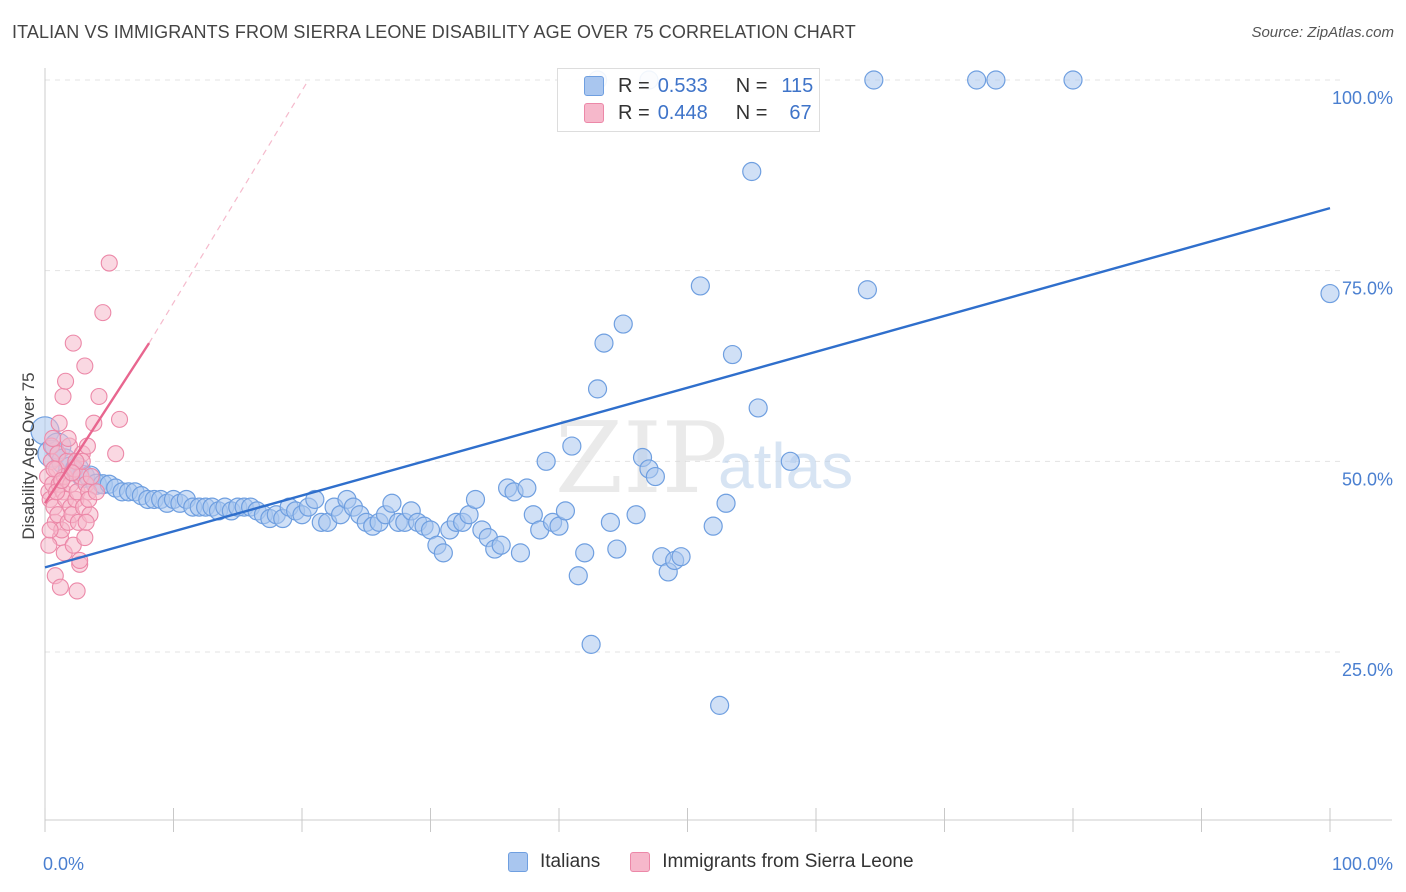 Image resolution: width=1406 pixels, height=892 pixels. Describe the element at coordinates (28, 455) in the screenshot. I see `y-axis-label: Disability Age Over 75` at that location.